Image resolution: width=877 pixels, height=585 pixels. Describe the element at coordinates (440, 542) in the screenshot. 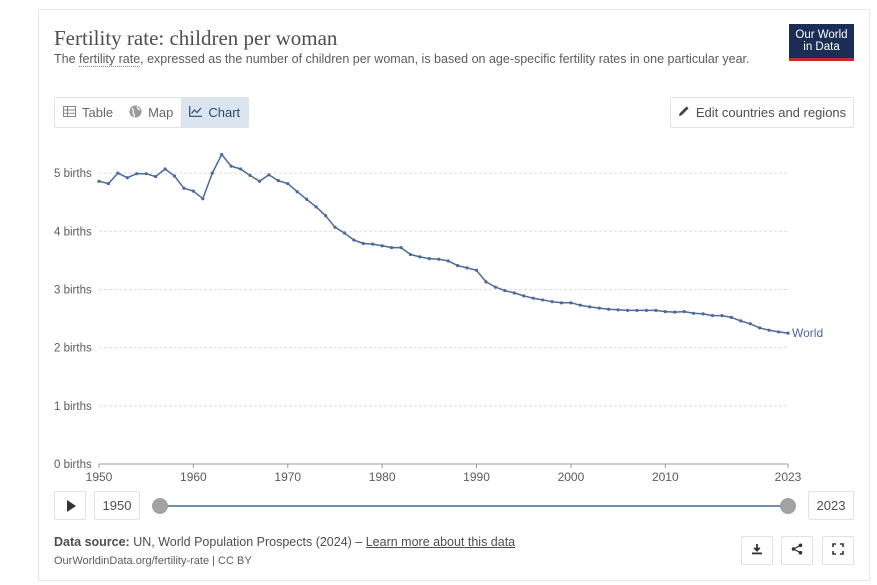

I see `learn-more-link: Learn more about this data` at that location.